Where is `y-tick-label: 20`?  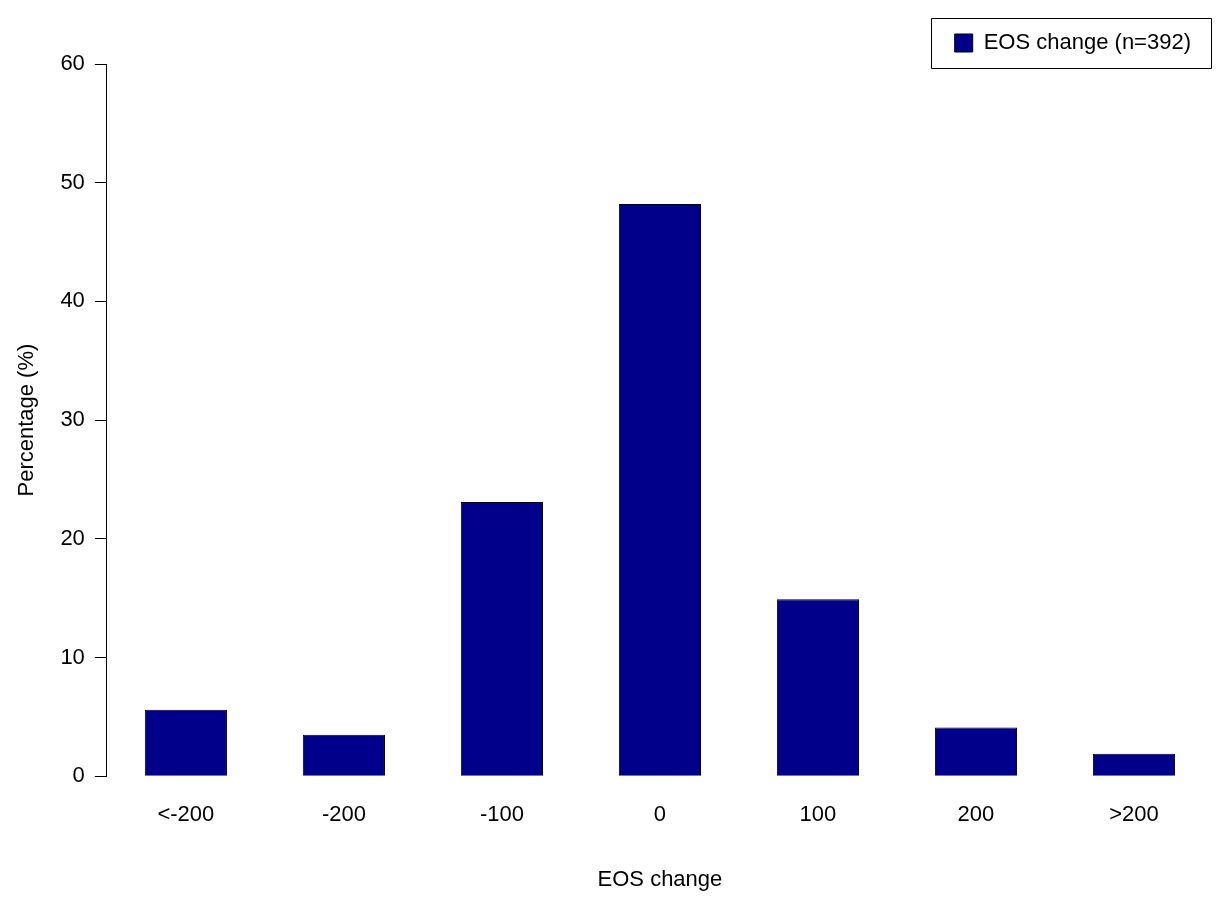
y-tick-label: 20 is located at coordinates (72, 537).